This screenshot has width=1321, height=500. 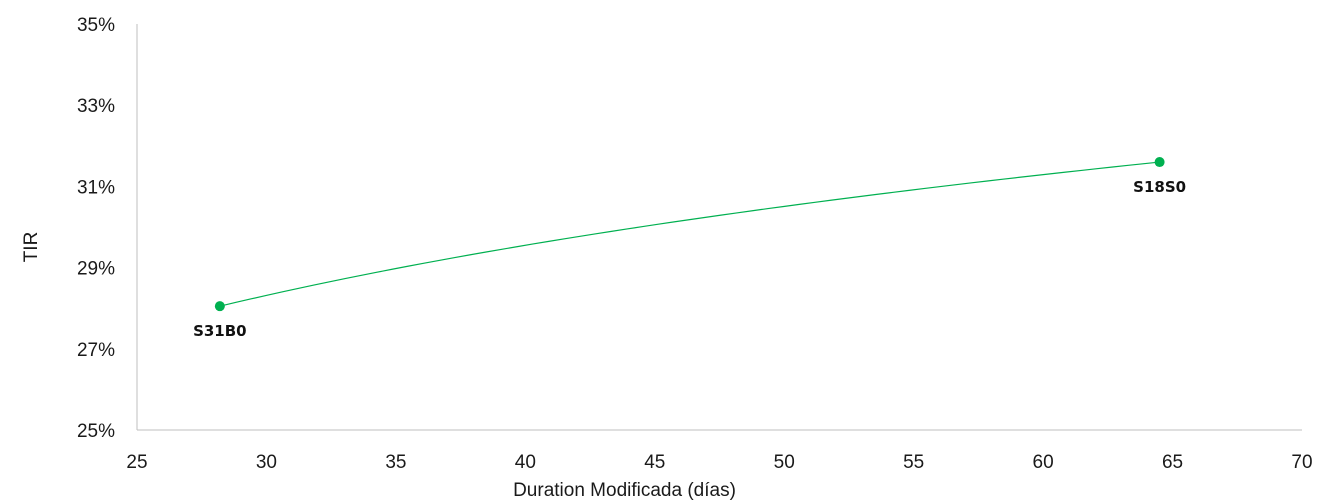 I want to click on y-tick-labels: 25% 27% 29% 31% 33% 35%, so click(x=96, y=228).